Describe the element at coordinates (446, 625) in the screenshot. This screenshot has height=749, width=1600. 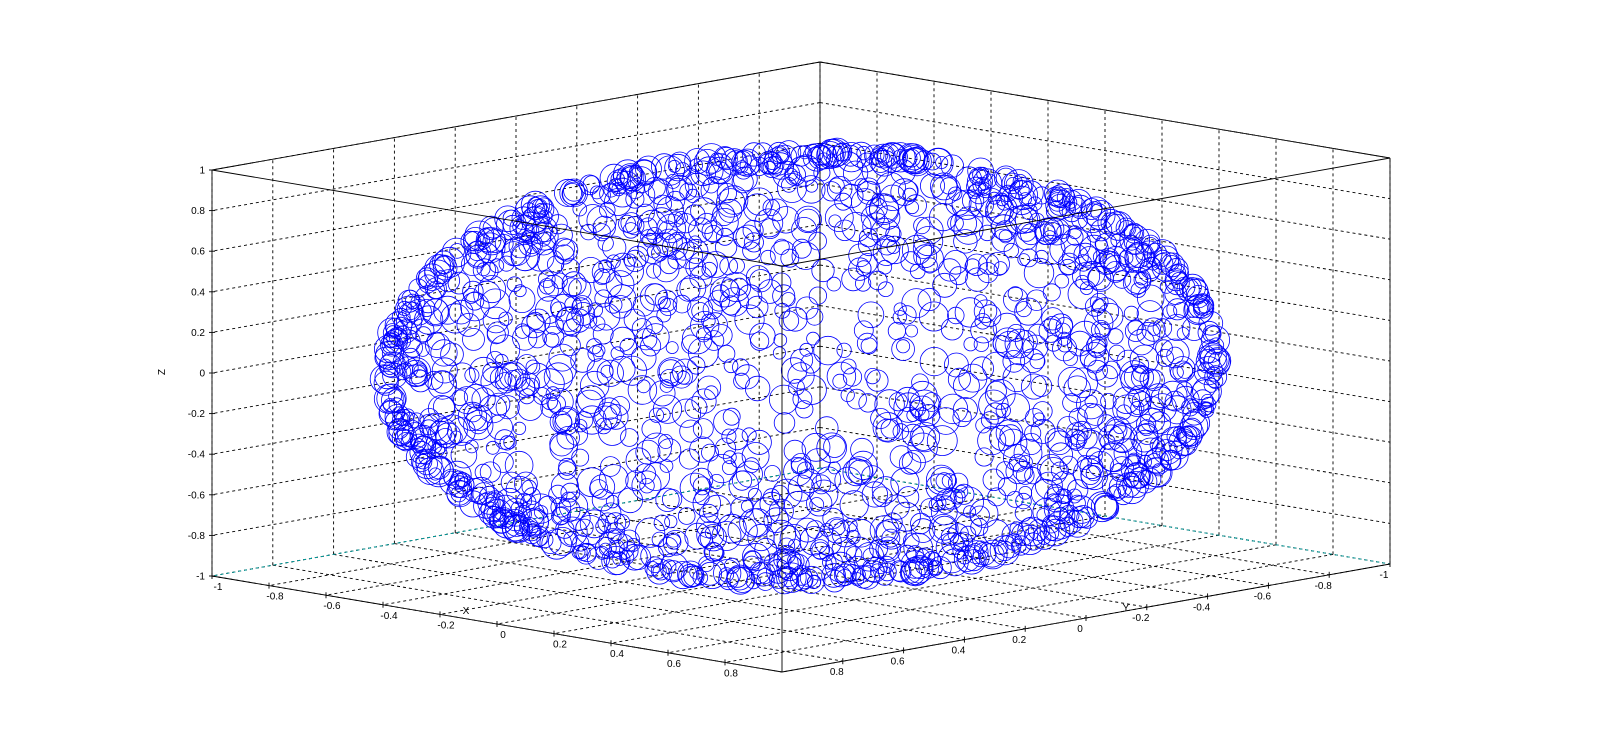
I see `y-tick-label: -0.2` at that location.